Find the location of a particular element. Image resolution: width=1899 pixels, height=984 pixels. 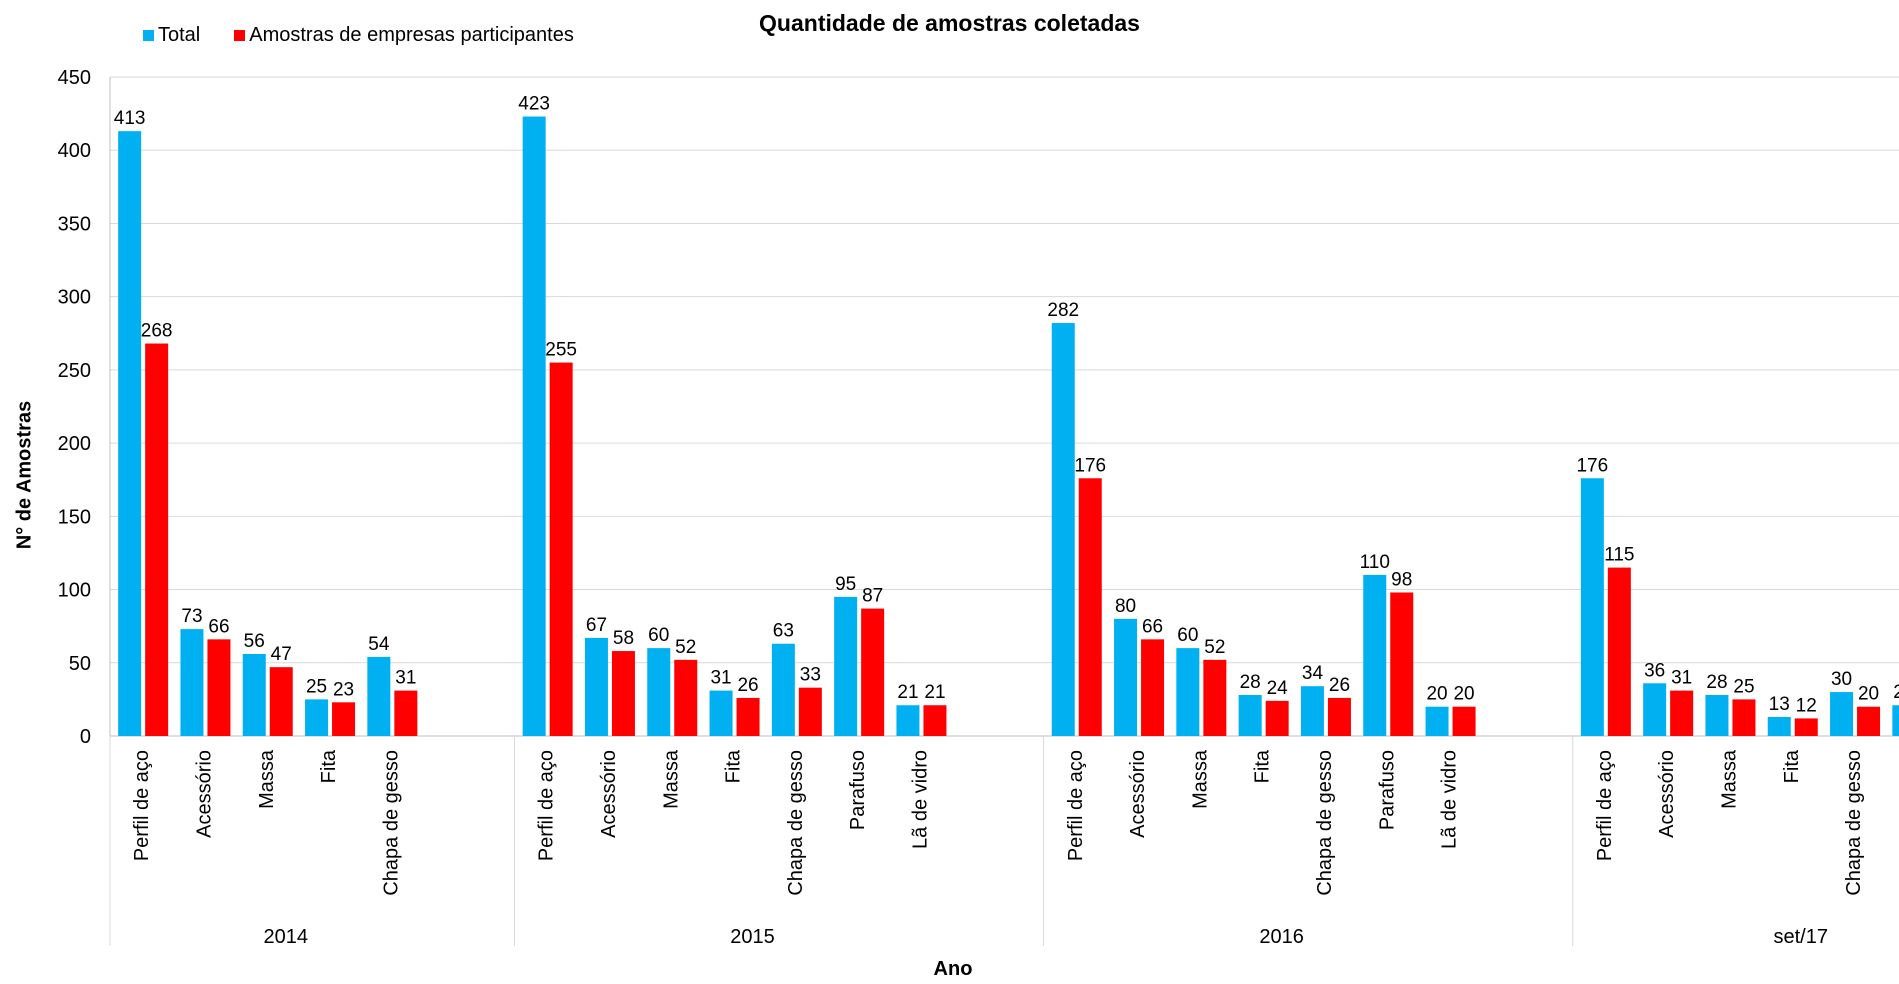

data-label: 33 is located at coordinates (810, 675).